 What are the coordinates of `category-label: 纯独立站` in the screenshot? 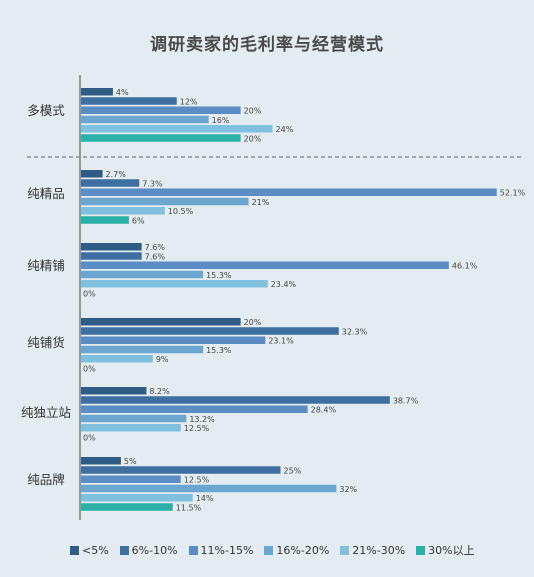 It's located at (46, 412).